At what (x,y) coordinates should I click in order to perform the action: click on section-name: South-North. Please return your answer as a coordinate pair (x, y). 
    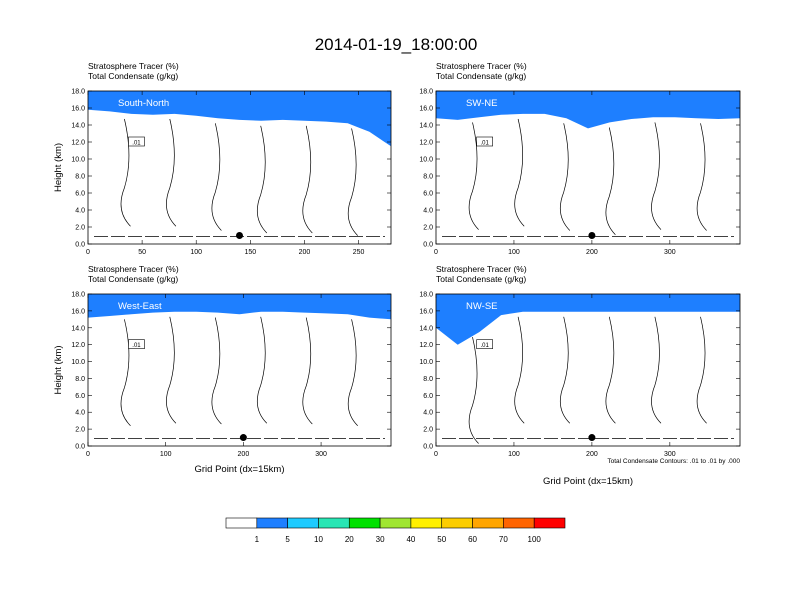
    Looking at the image, I should click on (143, 103).